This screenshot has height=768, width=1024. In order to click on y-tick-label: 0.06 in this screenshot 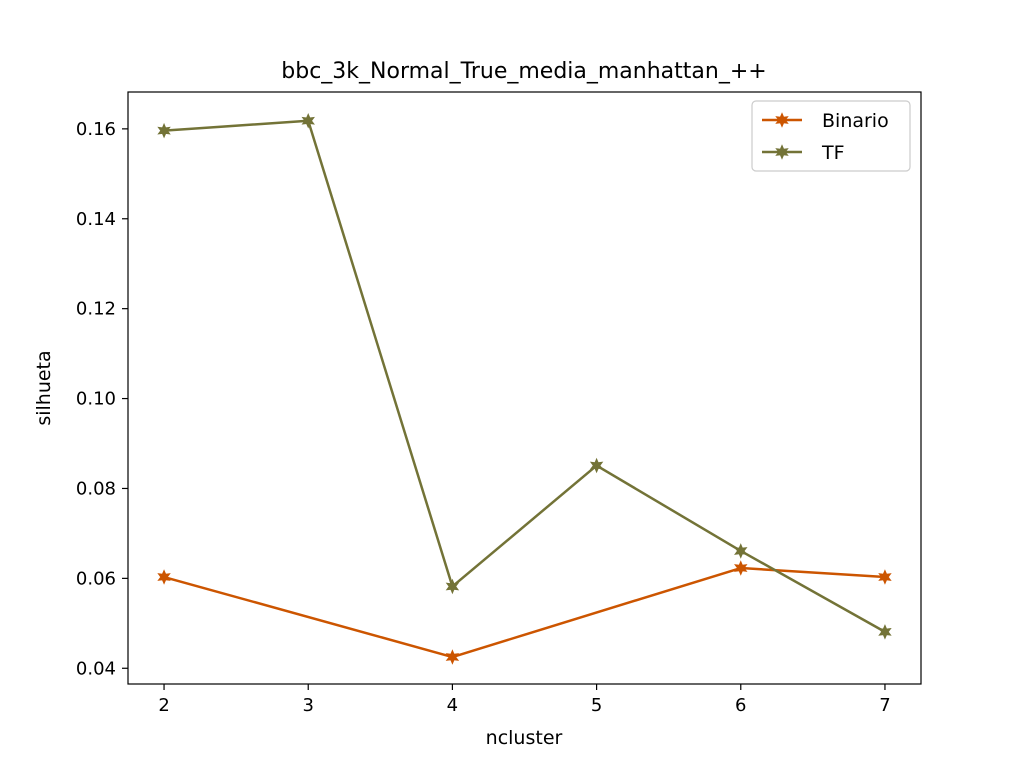, I will do `click(96, 578)`.